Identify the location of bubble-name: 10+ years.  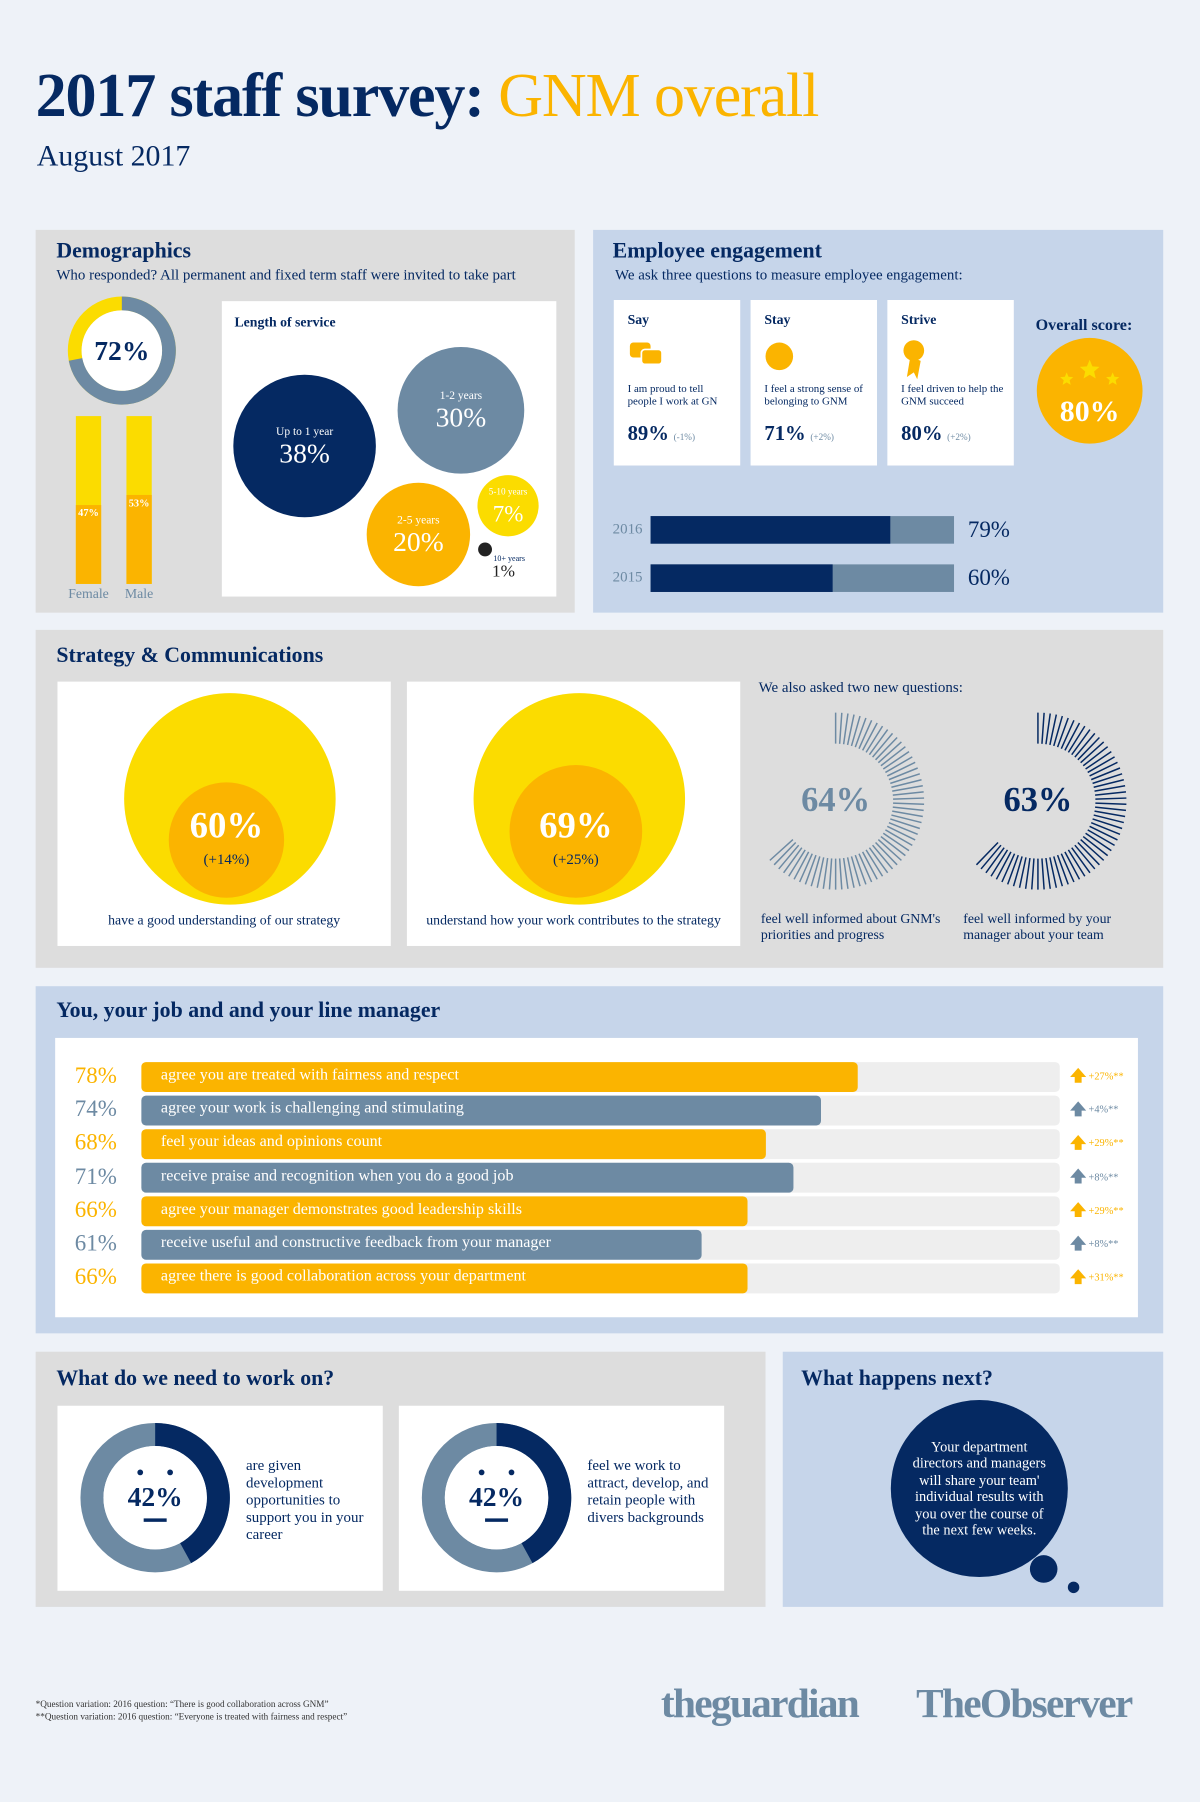
(509, 558).